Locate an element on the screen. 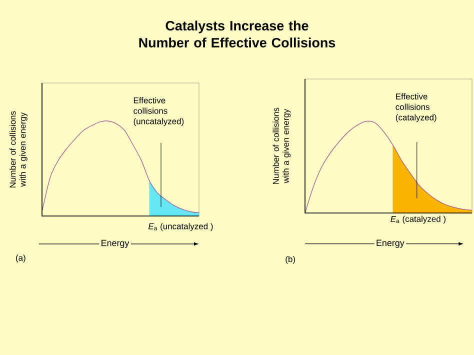  annotation: Effective collisions (uncatalyzed) is located at coordinates (159, 111).